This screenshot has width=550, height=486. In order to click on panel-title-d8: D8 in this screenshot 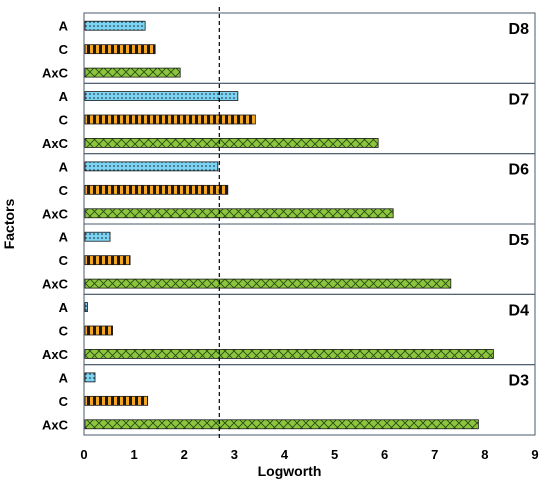, I will do `click(519, 29)`.